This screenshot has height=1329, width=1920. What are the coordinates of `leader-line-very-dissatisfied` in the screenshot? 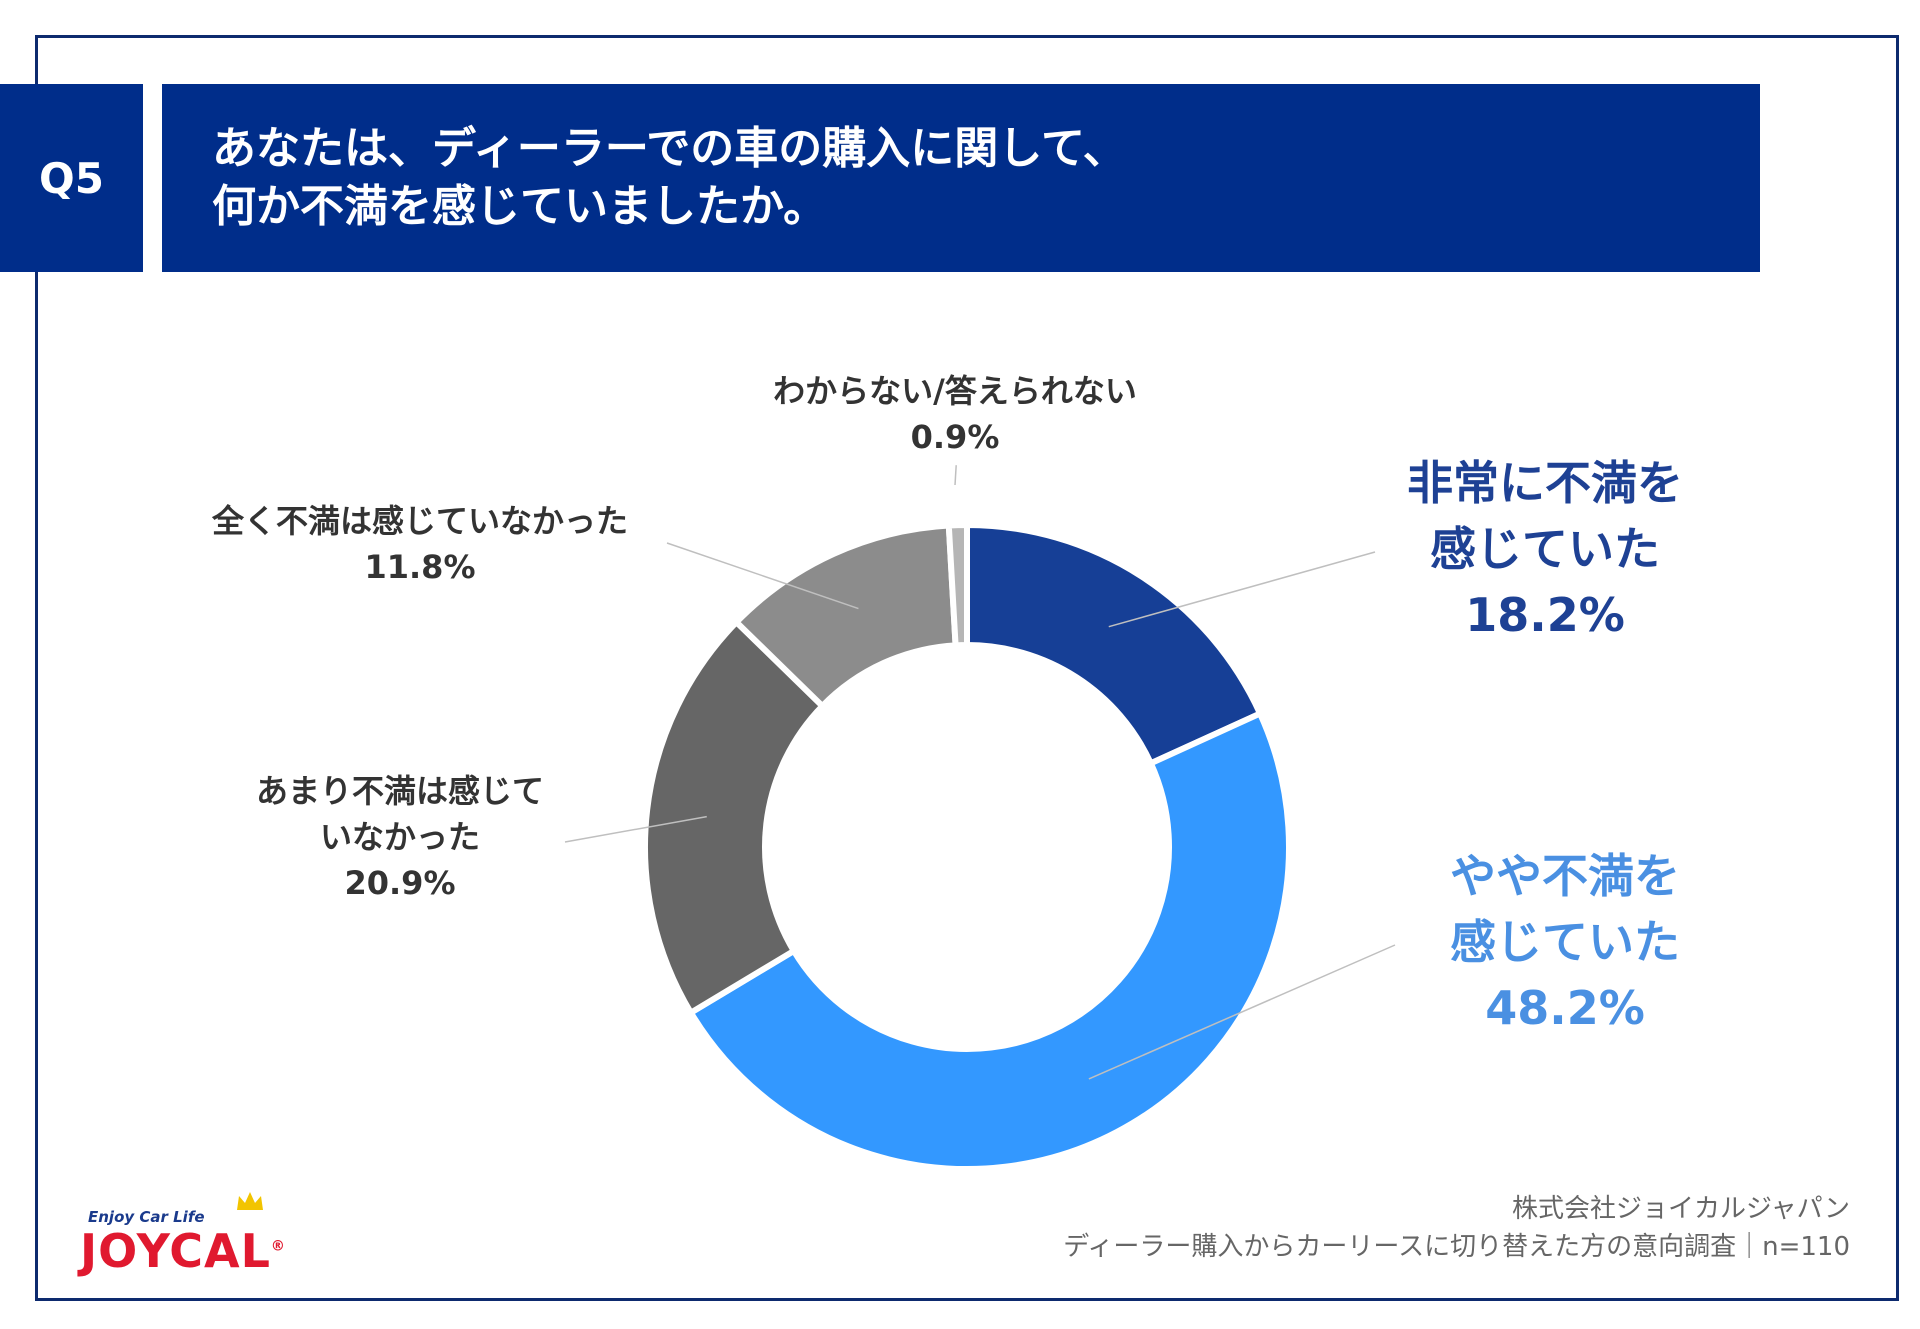 It's located at (1242, 589).